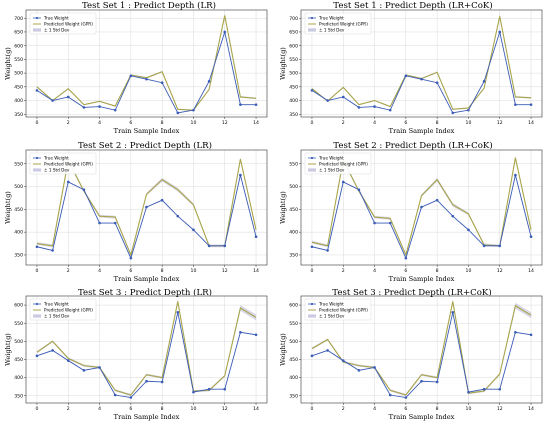 This screenshot has width=550, height=425. I want to click on legend-label: True Weight, so click(56, 158).